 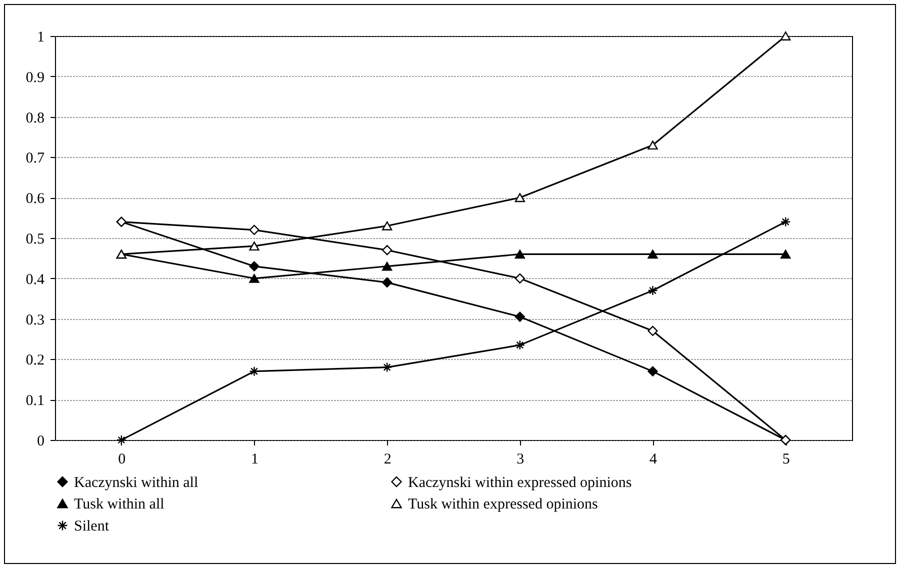 What do you see at coordinates (35, 118) in the screenshot?
I see `y-tick-label: 0.8` at bounding box center [35, 118].